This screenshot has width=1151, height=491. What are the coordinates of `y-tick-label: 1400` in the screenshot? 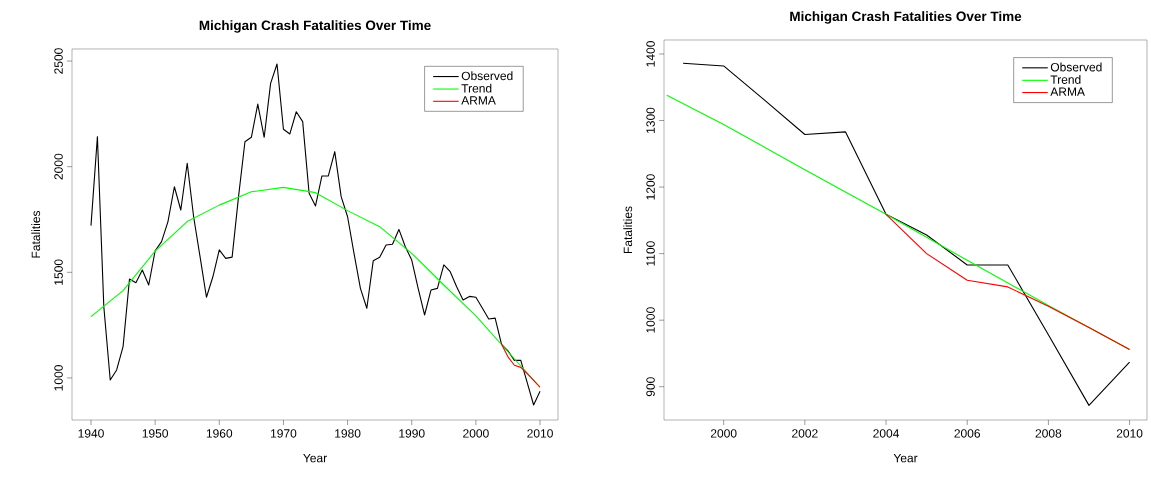 It's located at (650, 54).